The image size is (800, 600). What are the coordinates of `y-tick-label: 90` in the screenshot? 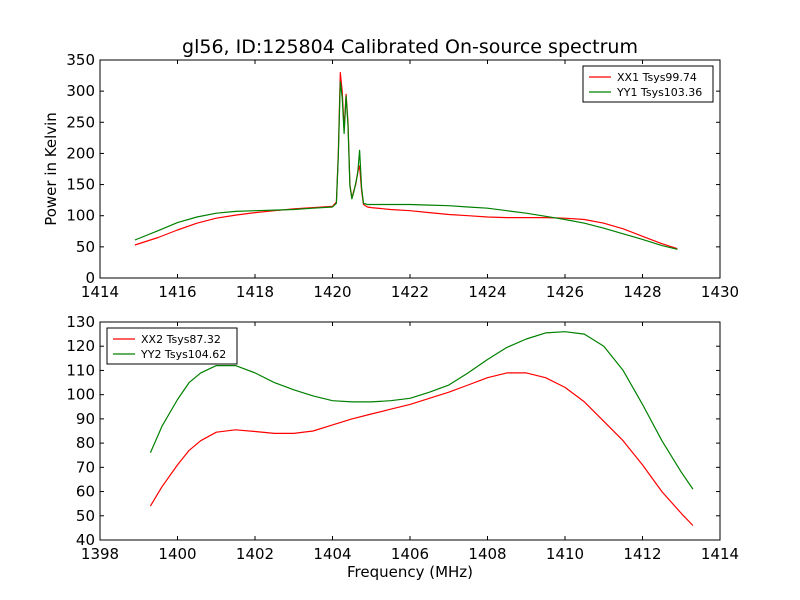 It's located at (85, 419).